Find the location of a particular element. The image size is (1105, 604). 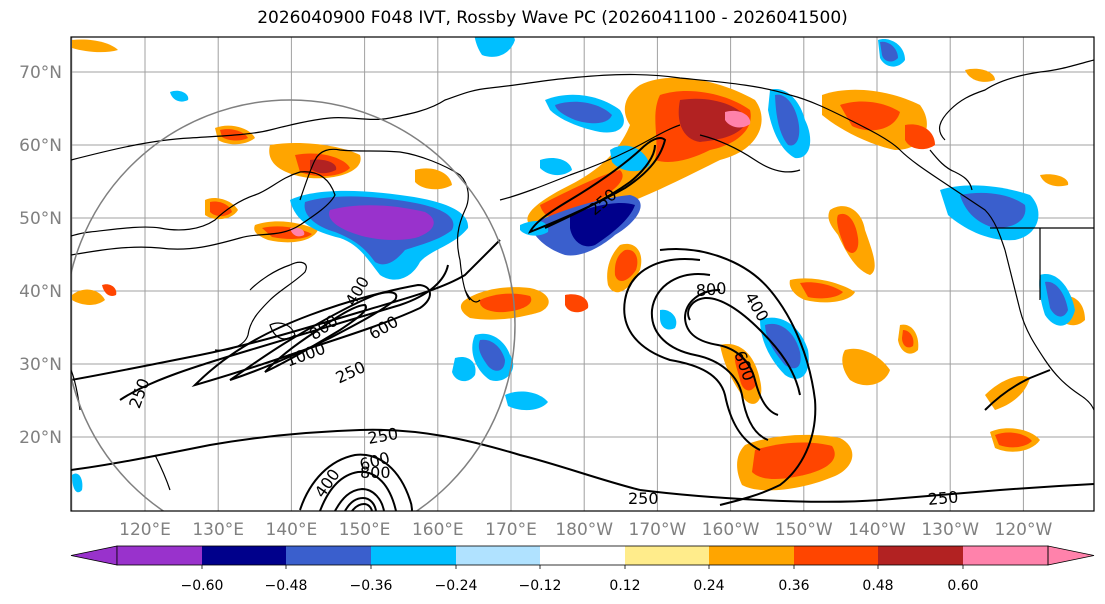

colorbar-tick-label: 0.48 is located at coordinates (877, 586).